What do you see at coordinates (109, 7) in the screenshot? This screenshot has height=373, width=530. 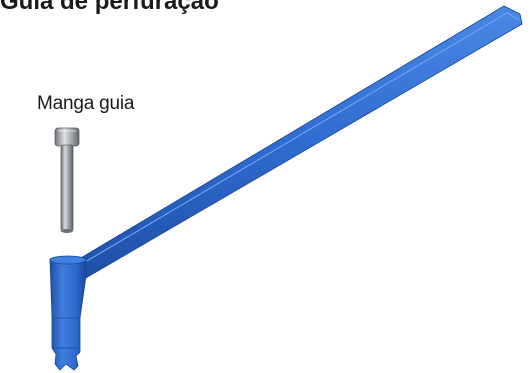 I see `page-title: Guia de perfuração` at bounding box center [109, 7].